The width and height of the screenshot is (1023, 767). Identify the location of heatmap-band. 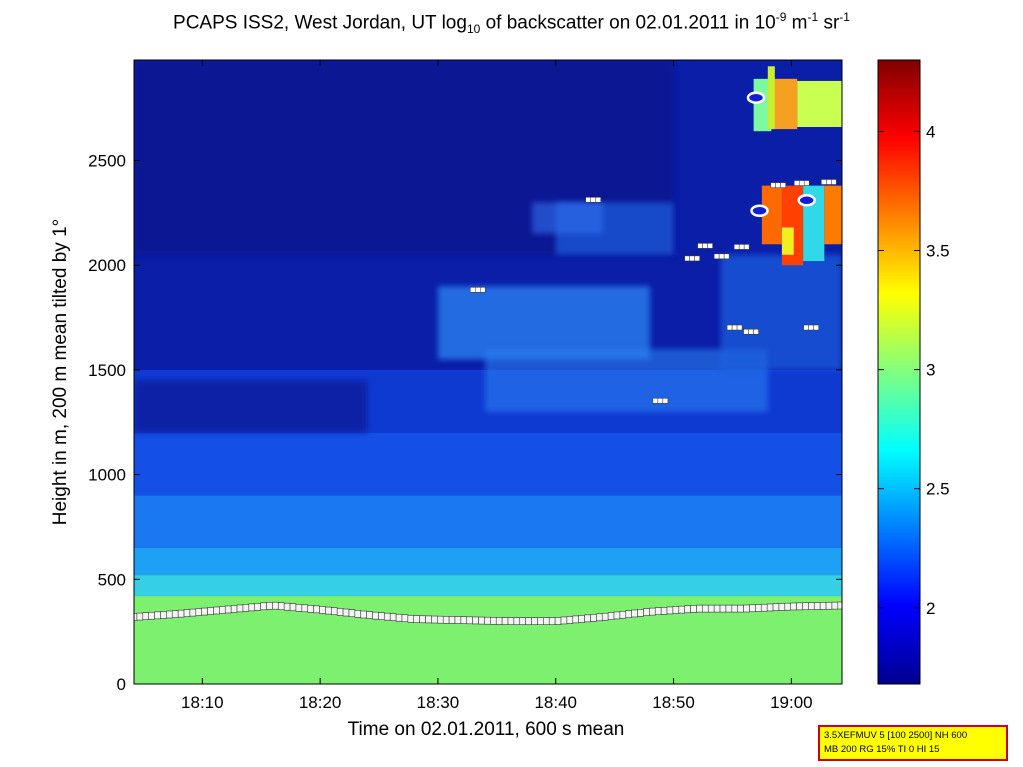
(488, 561).